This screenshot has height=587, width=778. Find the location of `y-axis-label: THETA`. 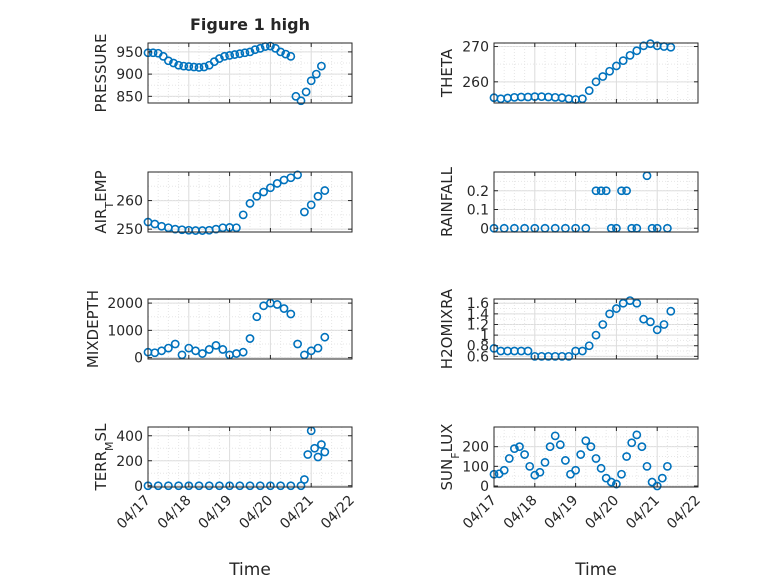

y-axis-label: THETA is located at coordinates (447, 73).